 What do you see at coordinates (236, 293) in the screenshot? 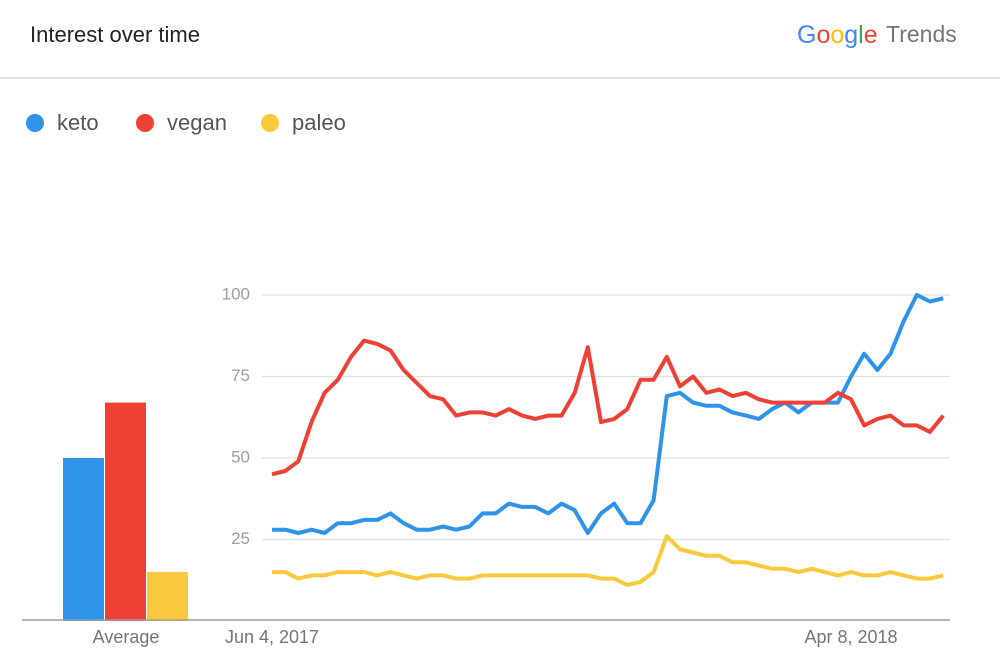
I see `y-tick-label: 100` at bounding box center [236, 293].